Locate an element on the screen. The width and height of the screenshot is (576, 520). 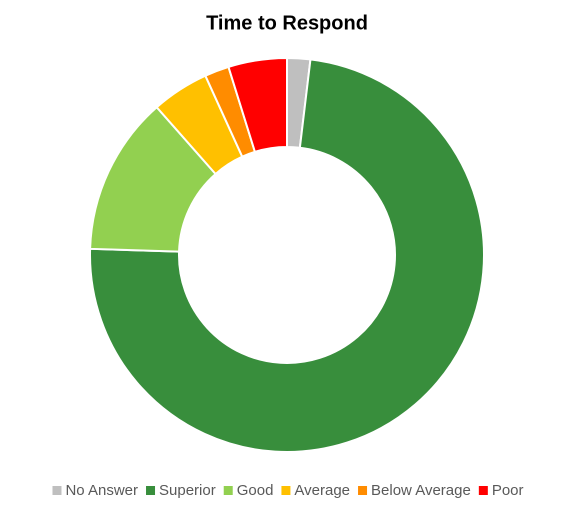
legend-item: Poor is located at coordinates (501, 490).